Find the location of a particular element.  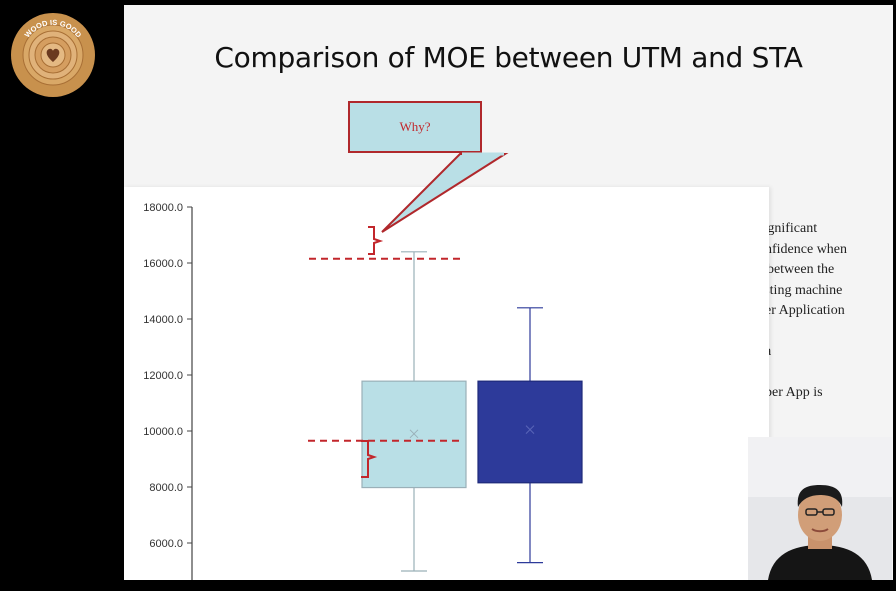

why-callout: Why? is located at coordinates (415, 127).